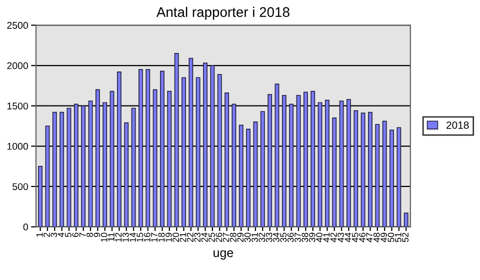 This screenshot has width=480, height=280. Describe the element at coordinates (211, 237) in the screenshot. I see `x-tick-label: 25` at that location.